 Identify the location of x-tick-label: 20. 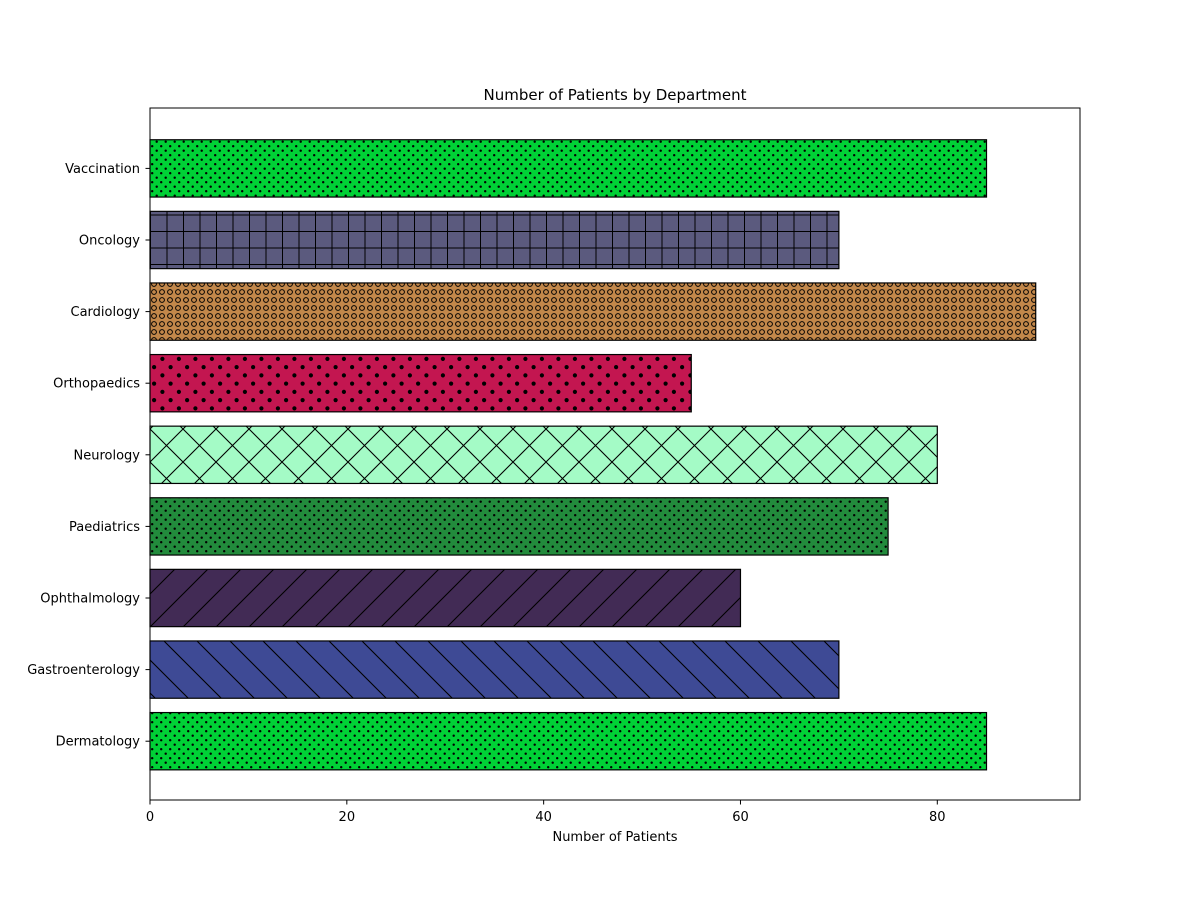
(347, 817).